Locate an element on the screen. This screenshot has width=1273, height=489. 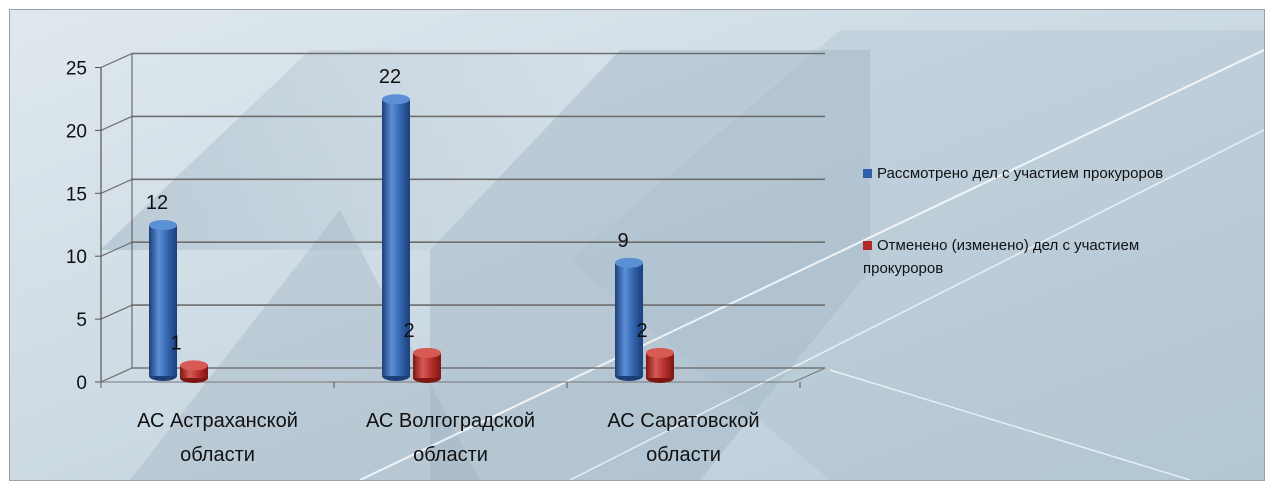
legend-swatch-red is located at coordinates (867, 245).